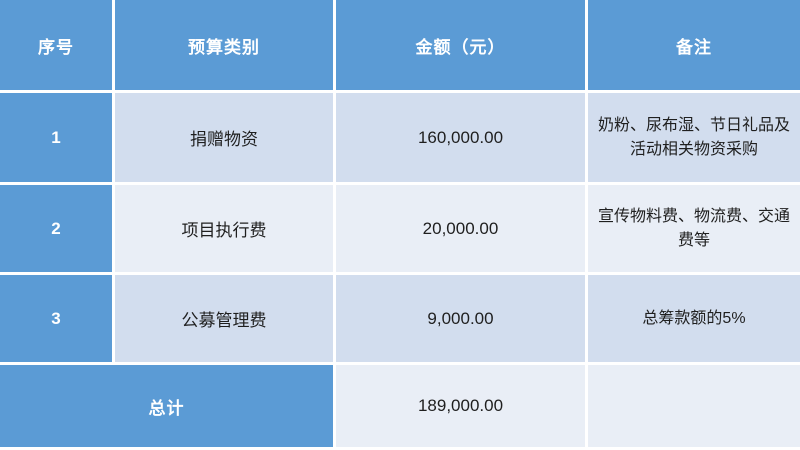  Describe the element at coordinates (694, 45) in the screenshot. I see `header-cell-note: 备注` at that location.